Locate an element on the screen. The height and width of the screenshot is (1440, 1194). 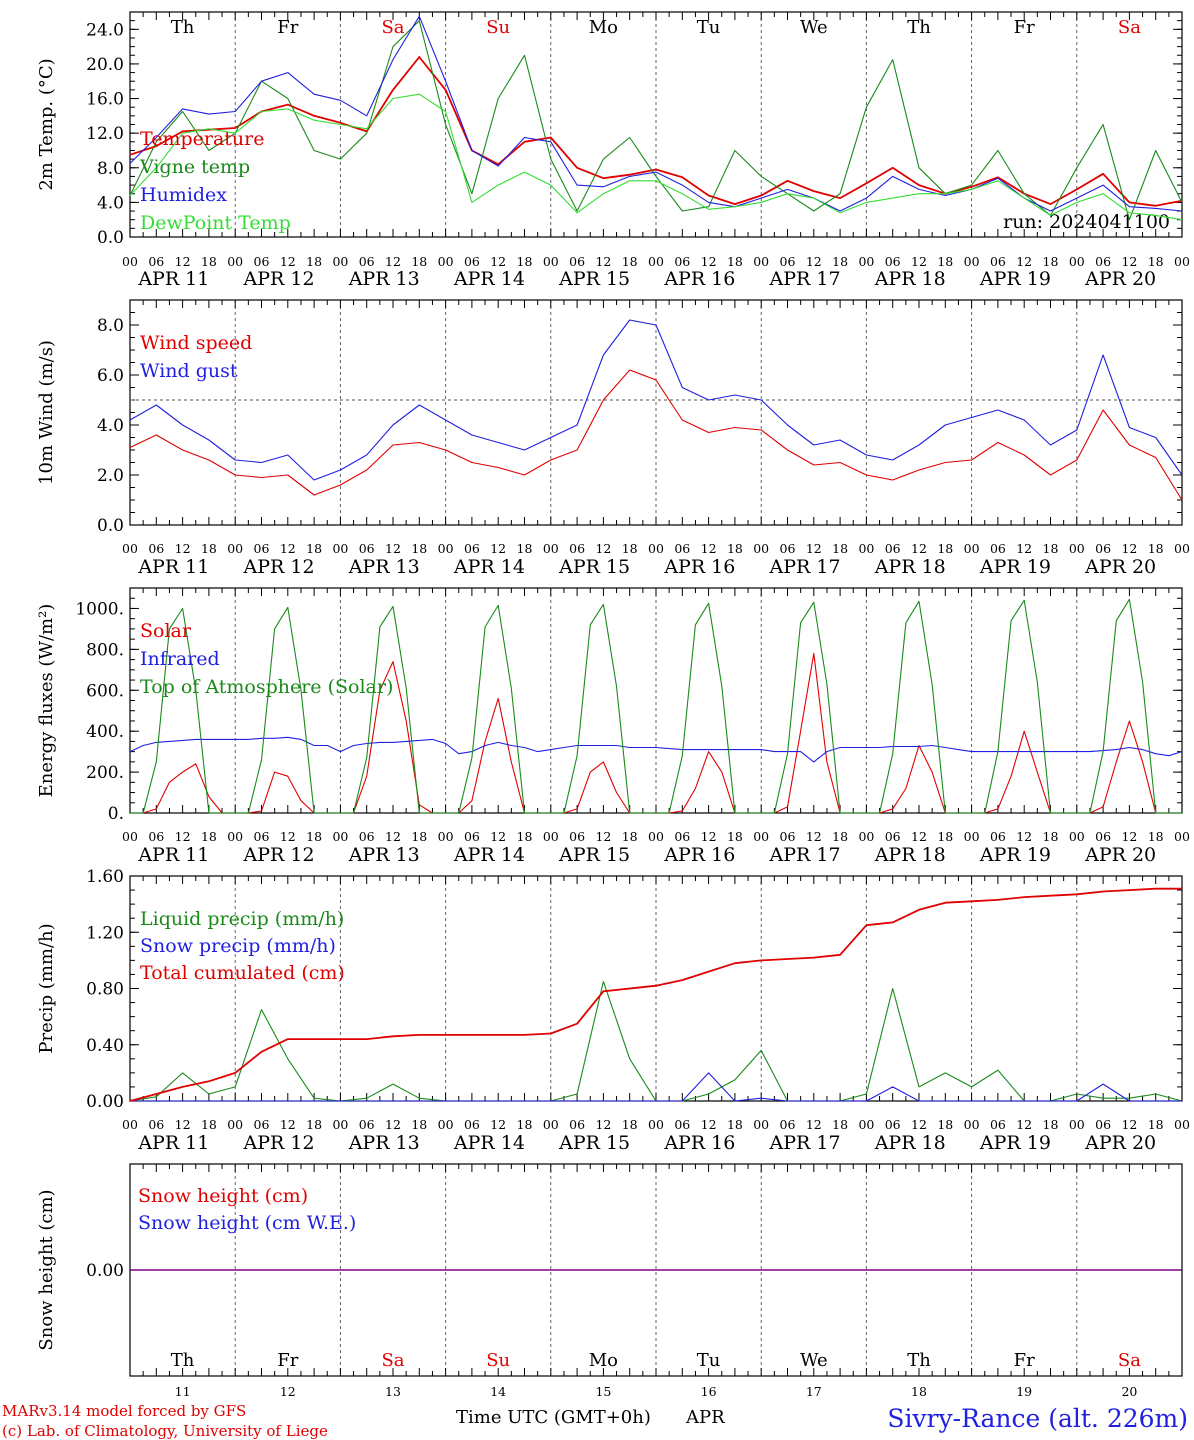
y-tick-label: 16.0 is located at coordinates (105, 100).